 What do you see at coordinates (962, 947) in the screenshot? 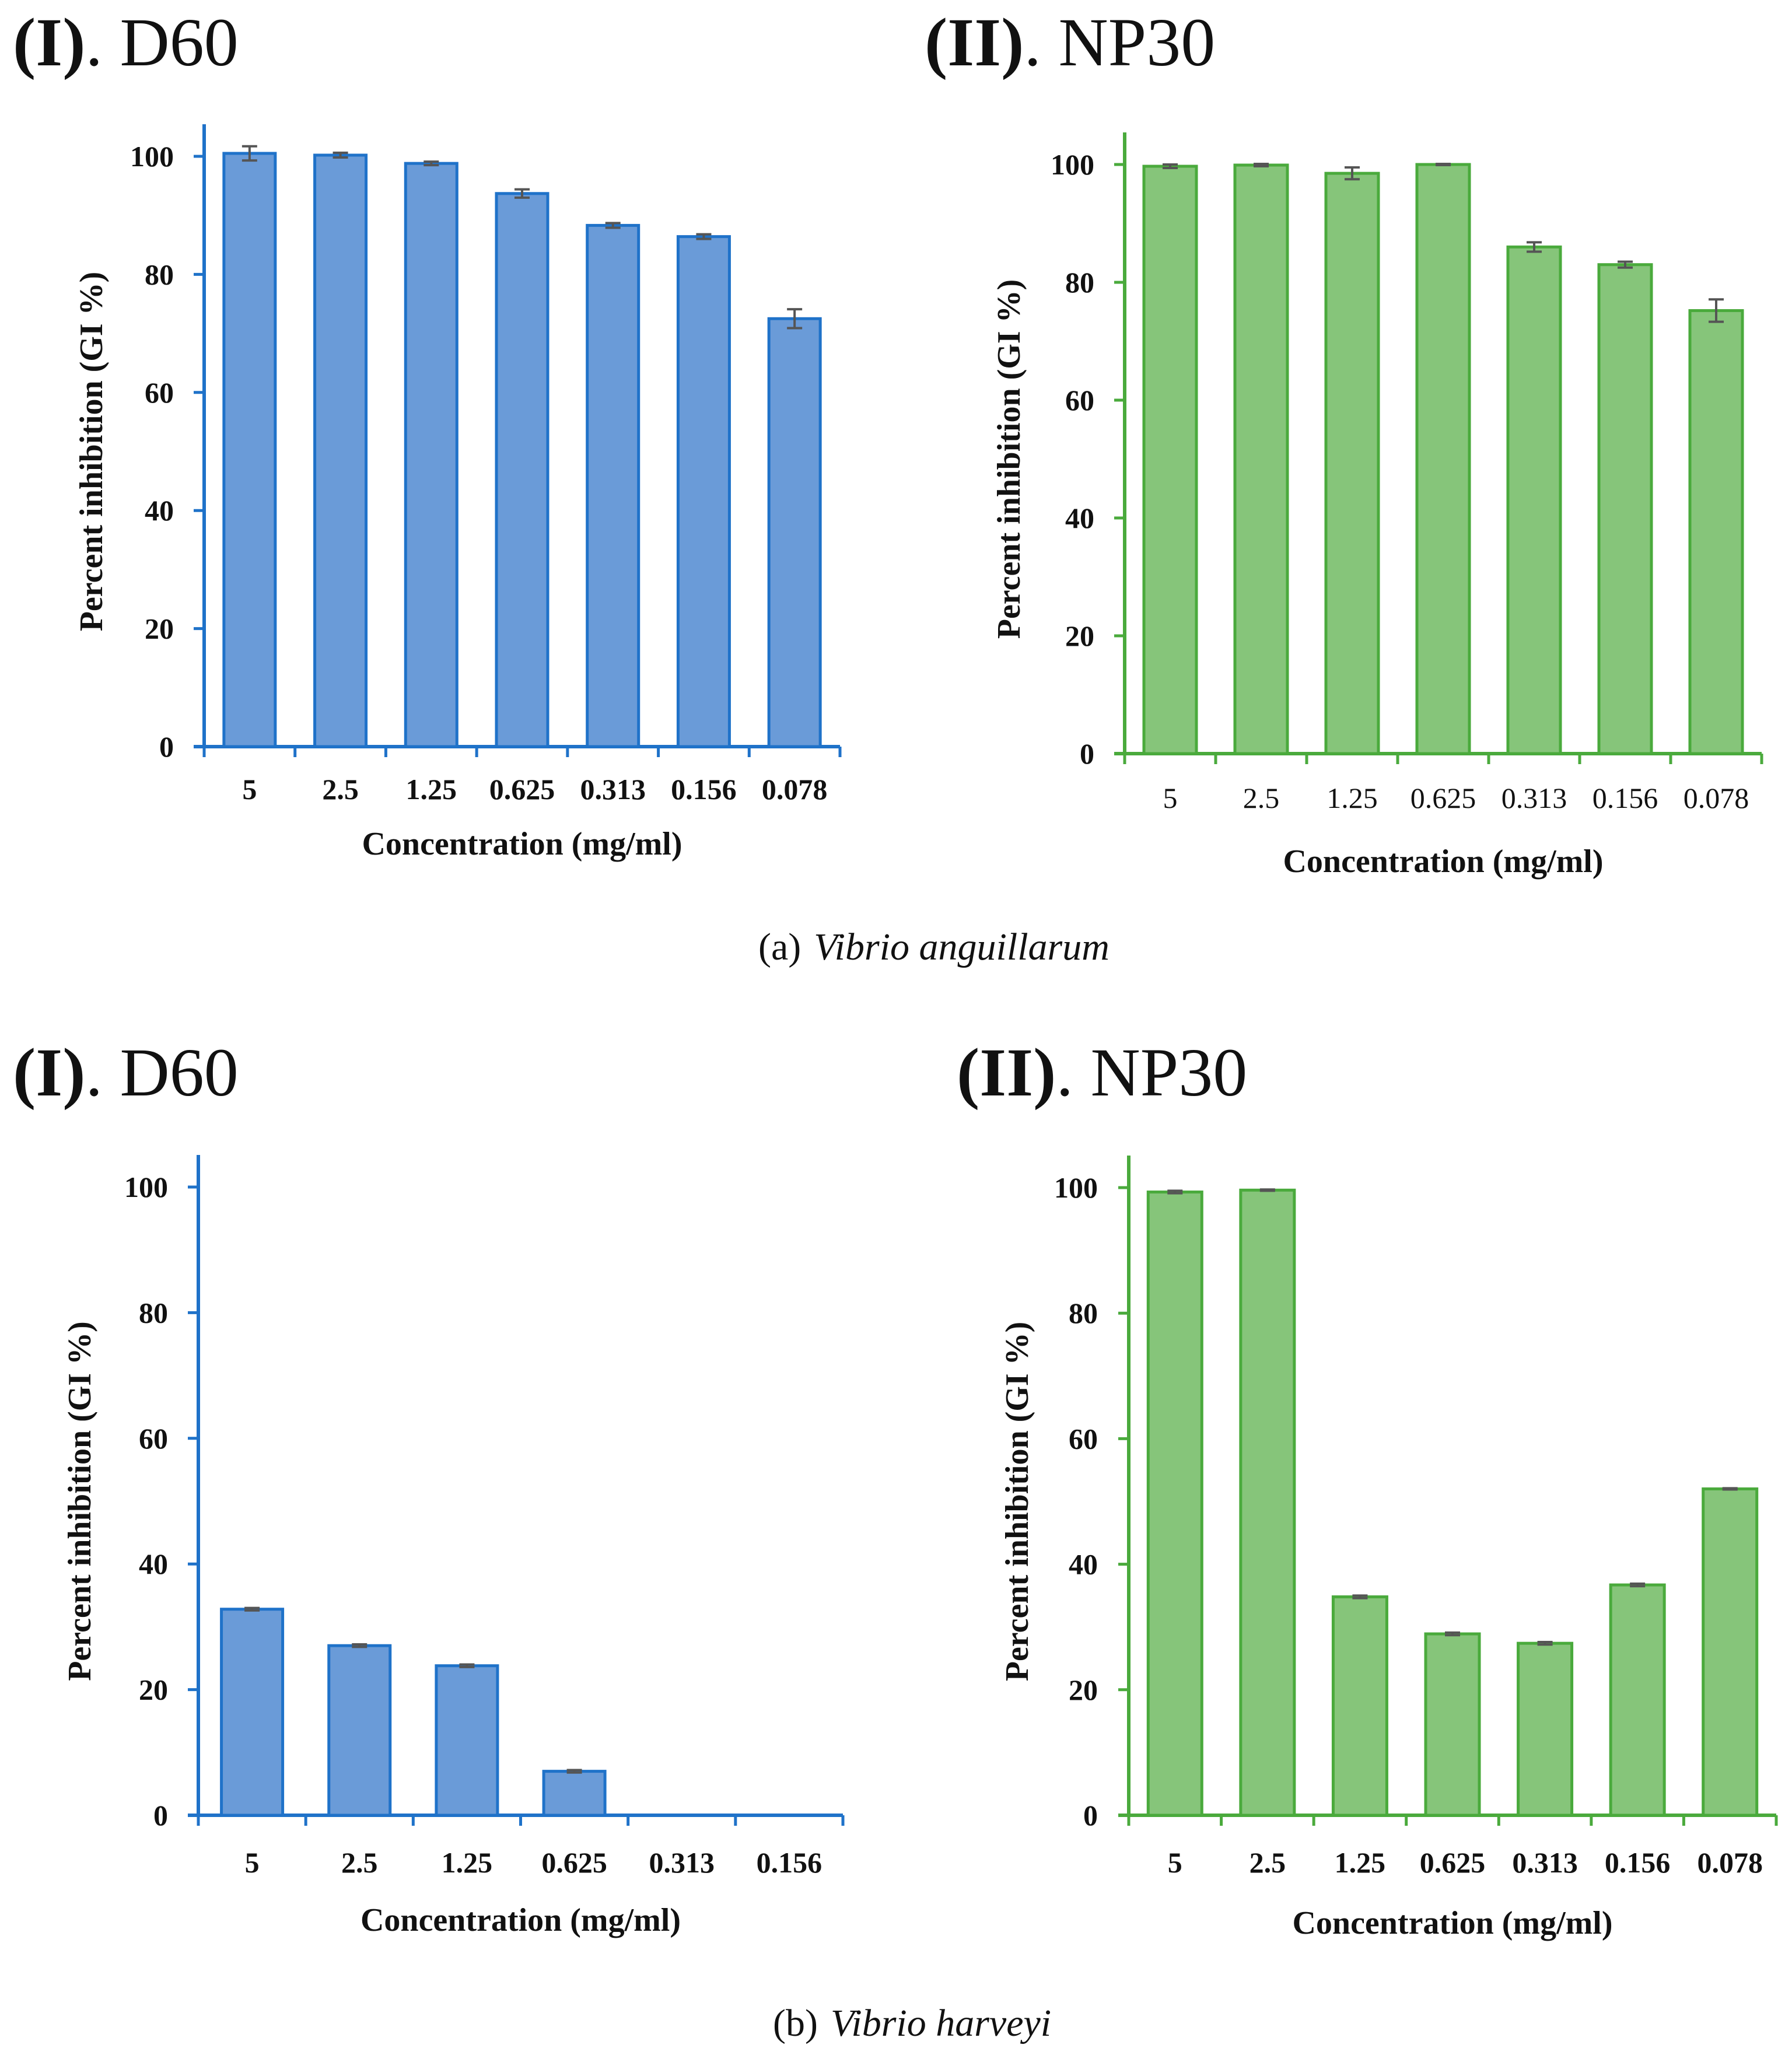
I see `caption-a-species: Vibrio anguillarum` at bounding box center [962, 947].